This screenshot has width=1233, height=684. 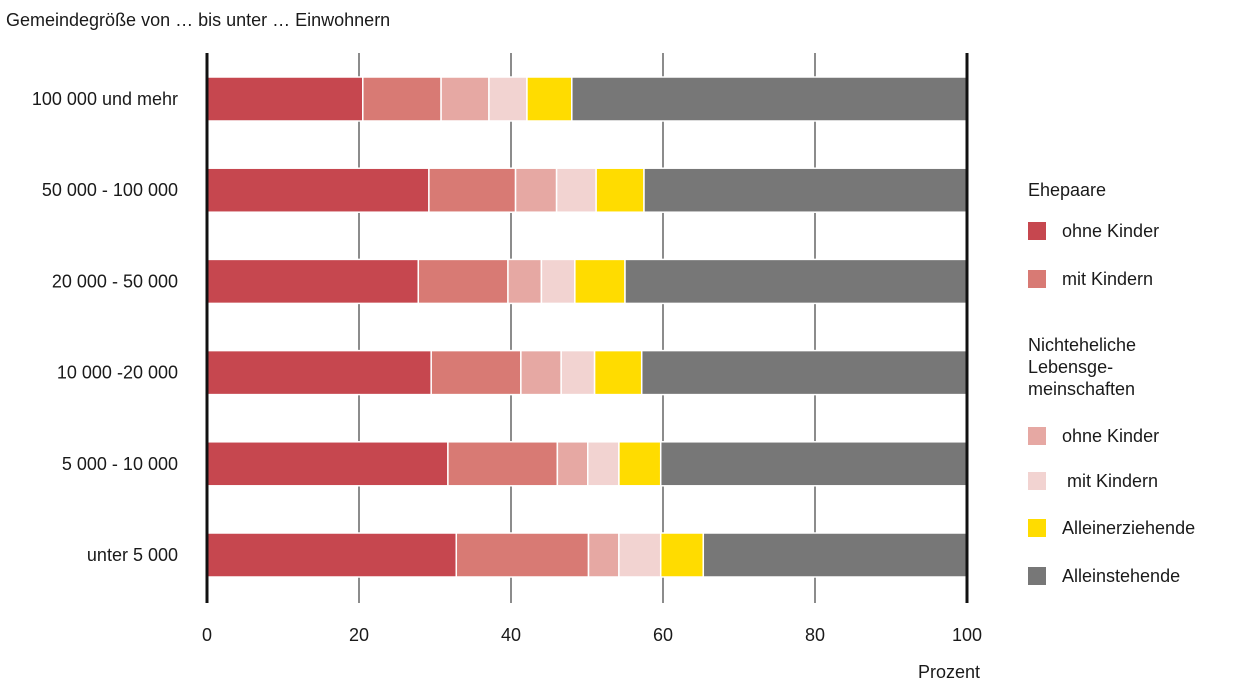 I want to click on legend-label: Alleinerziehende, so click(x=1129, y=527).